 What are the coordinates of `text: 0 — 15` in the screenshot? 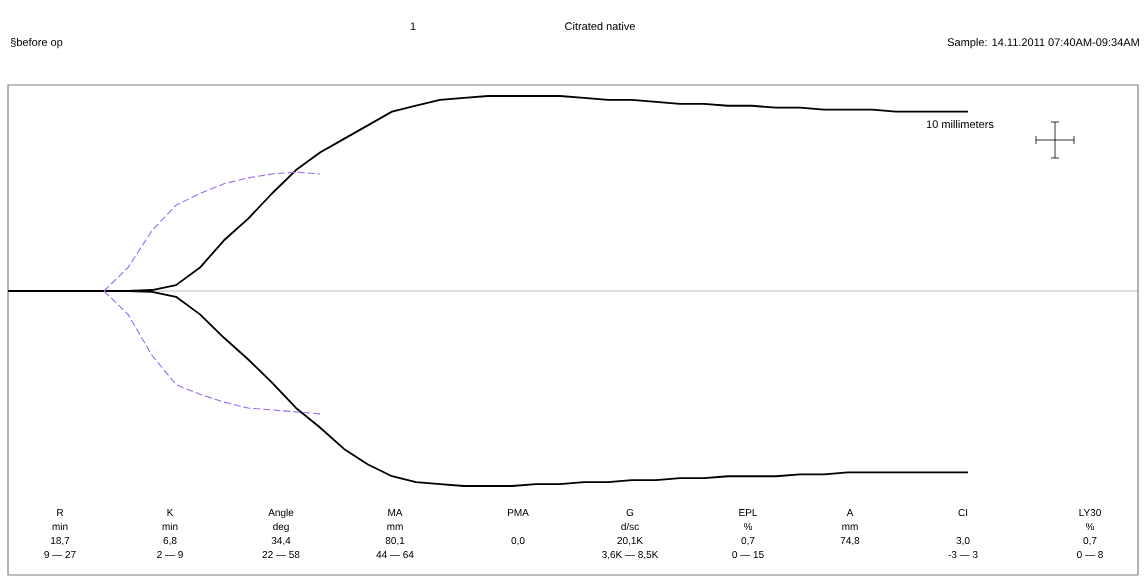 It's located at (748, 555).